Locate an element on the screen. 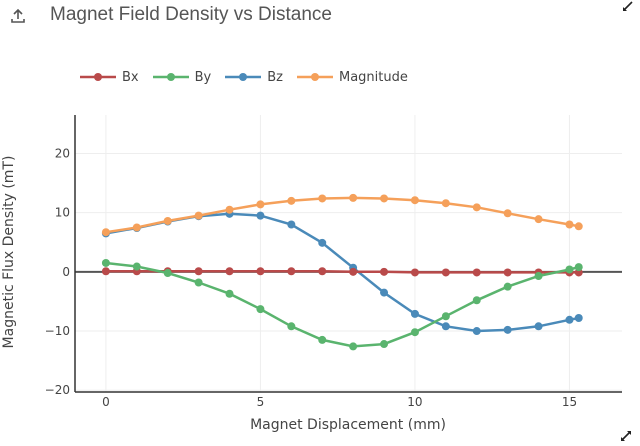 The width and height of the screenshot is (640, 446). y-tick-label: 0 is located at coordinates (66, 272).